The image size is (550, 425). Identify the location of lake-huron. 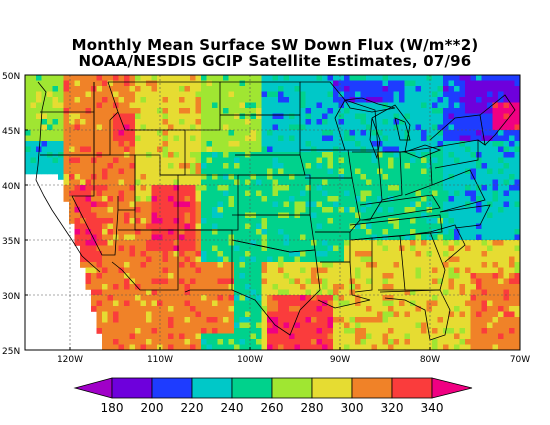
(402, 129).